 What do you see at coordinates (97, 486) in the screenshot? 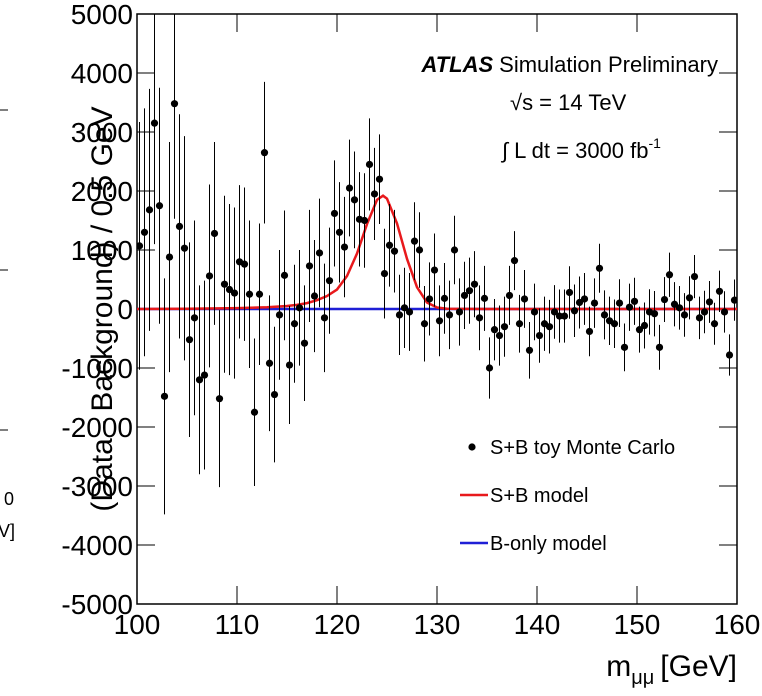
I see `y-tick-label: -3000` at bounding box center [97, 486].